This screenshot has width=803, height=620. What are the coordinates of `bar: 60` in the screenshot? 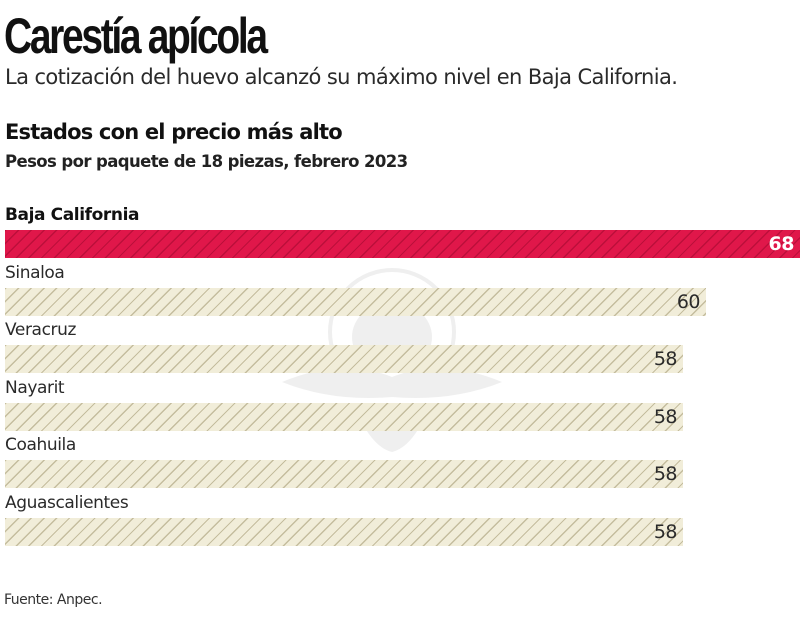 It's located at (355, 301).